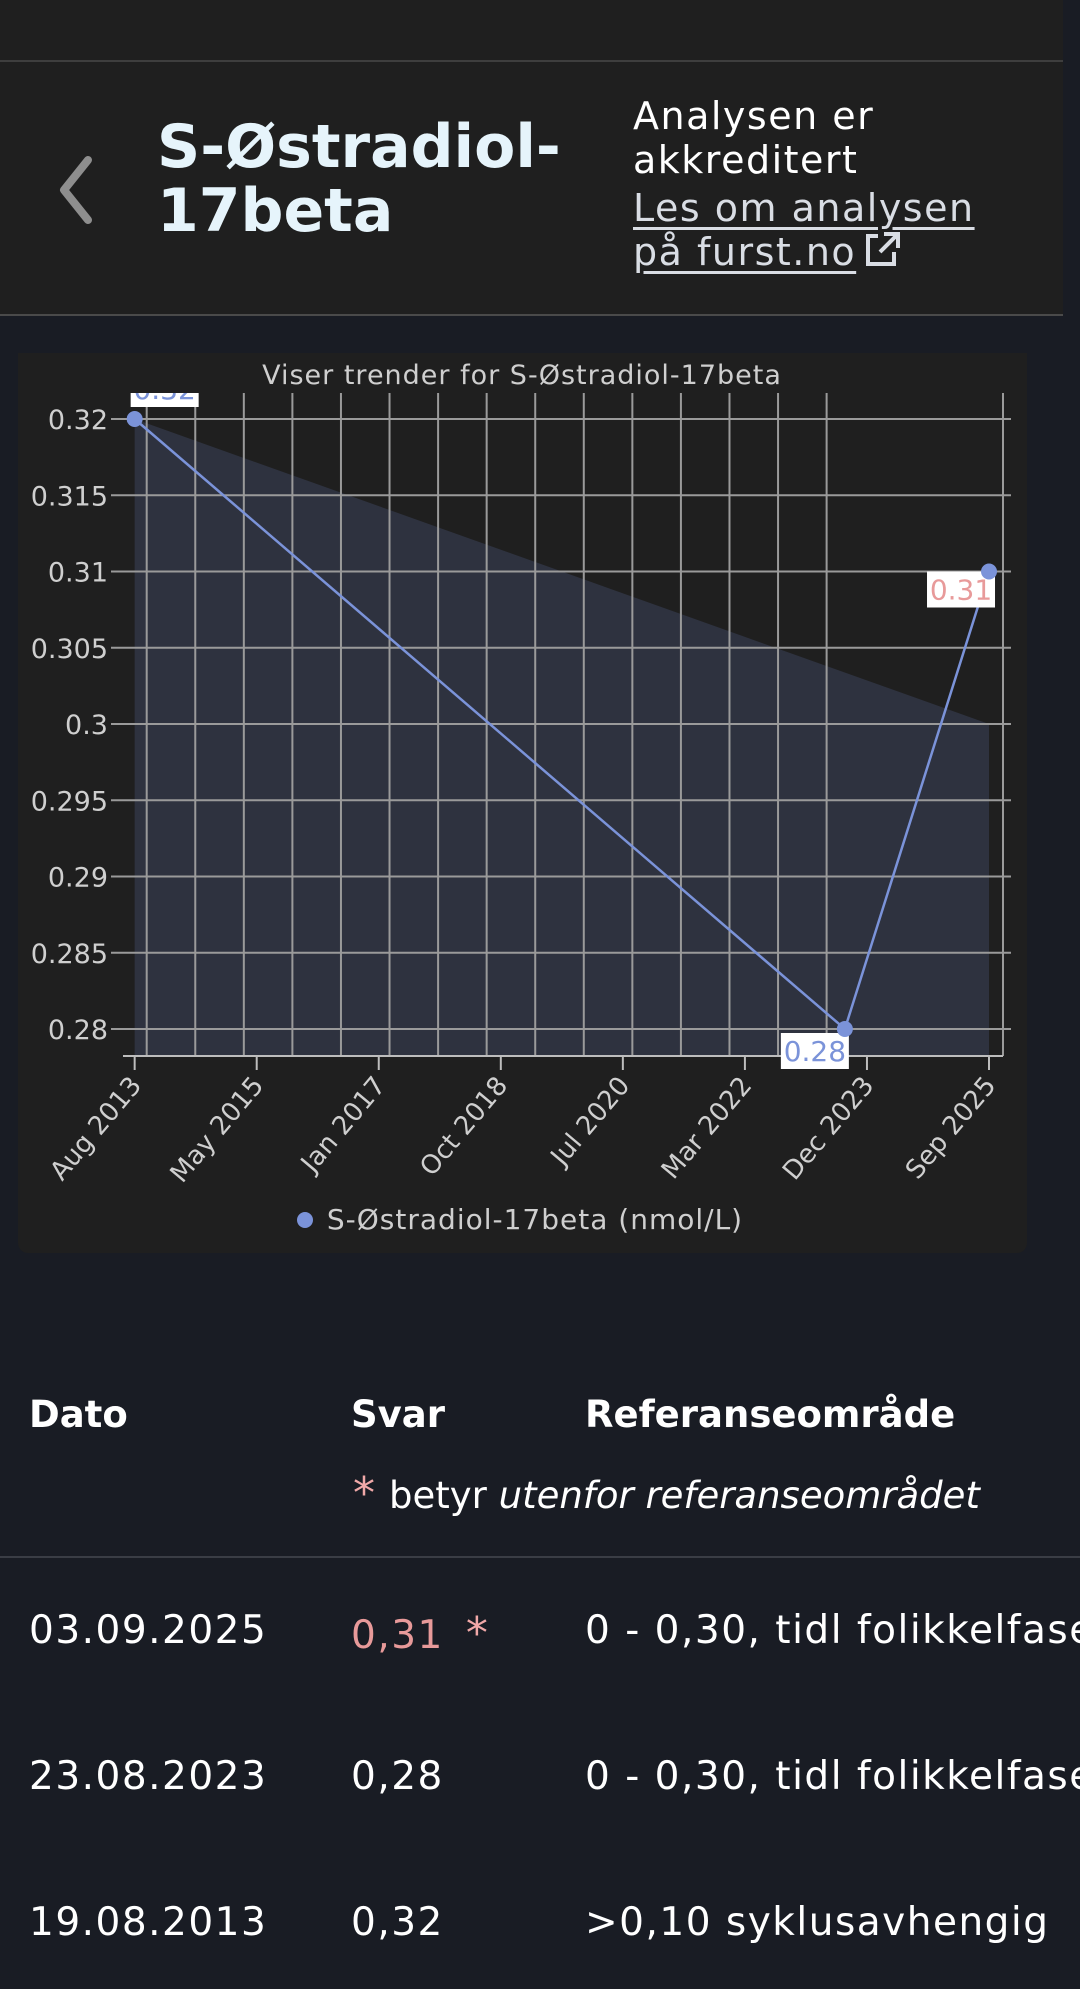 The width and height of the screenshot is (1080, 1989). Describe the element at coordinates (69, 954) in the screenshot. I see `y-tick-label: 0.285` at that location.